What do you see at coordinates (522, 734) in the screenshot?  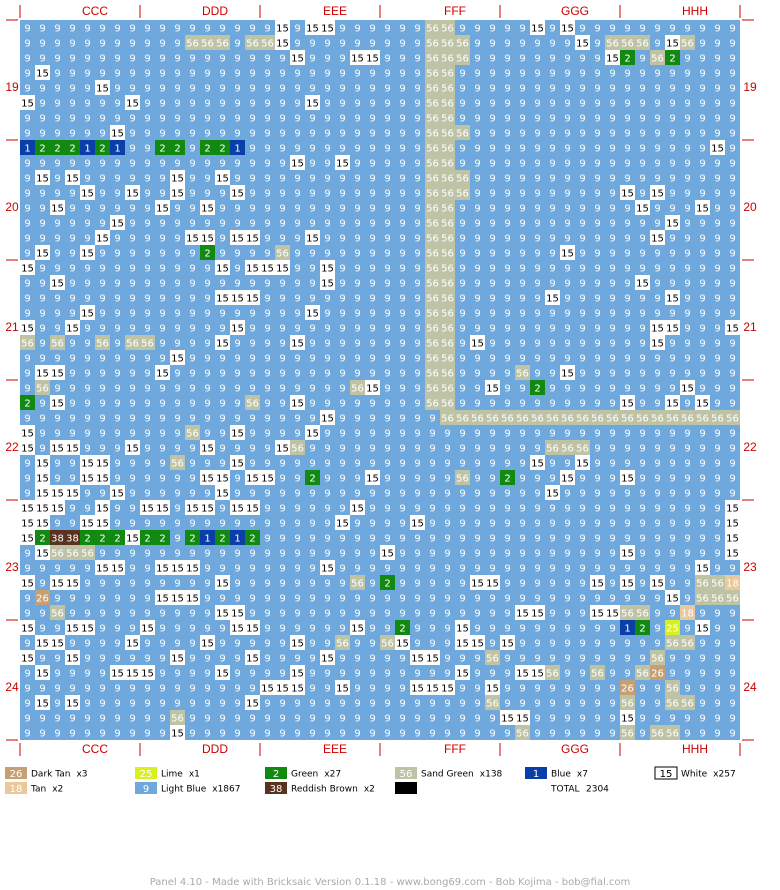 I see `cell-code: 56` at bounding box center [522, 734].